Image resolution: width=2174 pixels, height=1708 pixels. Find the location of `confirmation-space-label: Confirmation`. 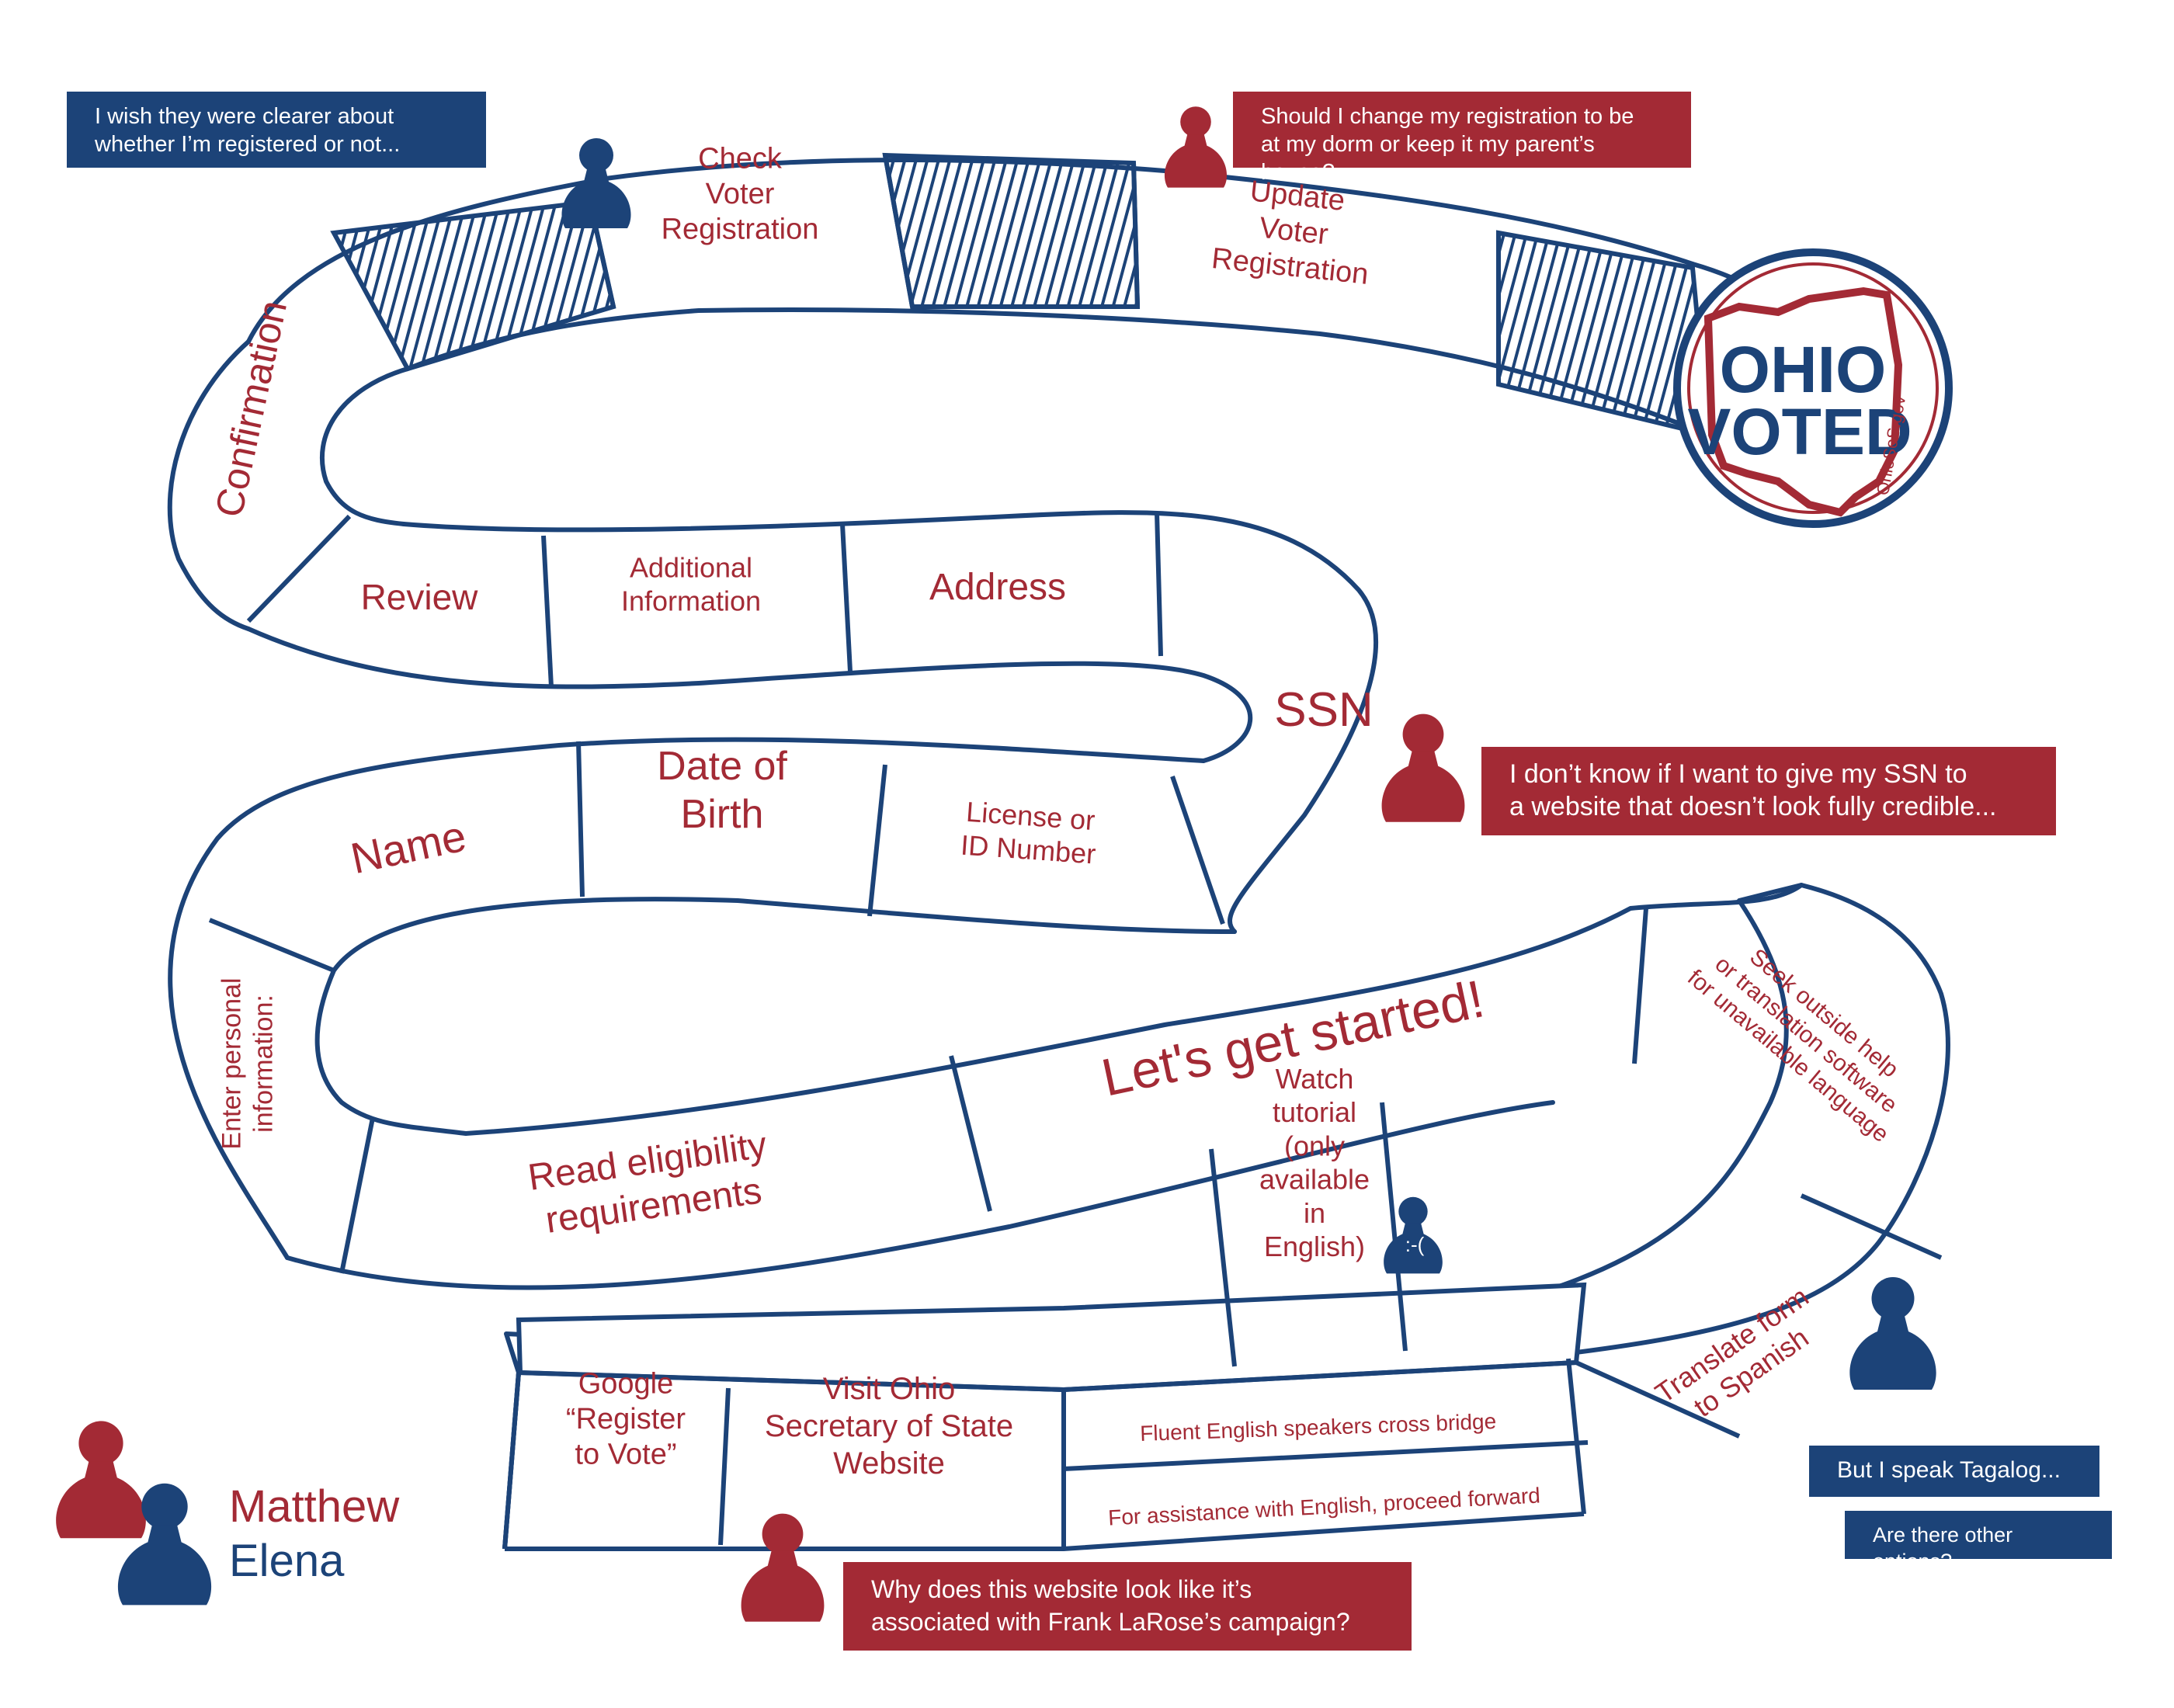

confirmation-space-label: Confirmation is located at coordinates (252, 409).